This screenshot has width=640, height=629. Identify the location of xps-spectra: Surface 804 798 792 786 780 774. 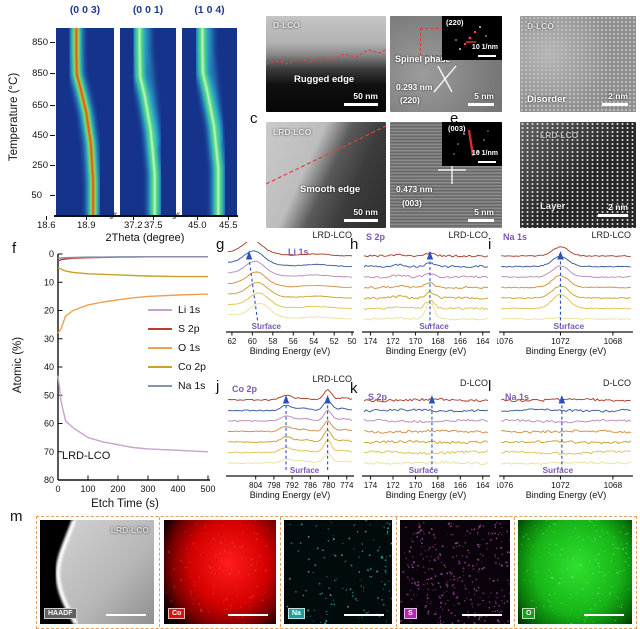
(290, 439).